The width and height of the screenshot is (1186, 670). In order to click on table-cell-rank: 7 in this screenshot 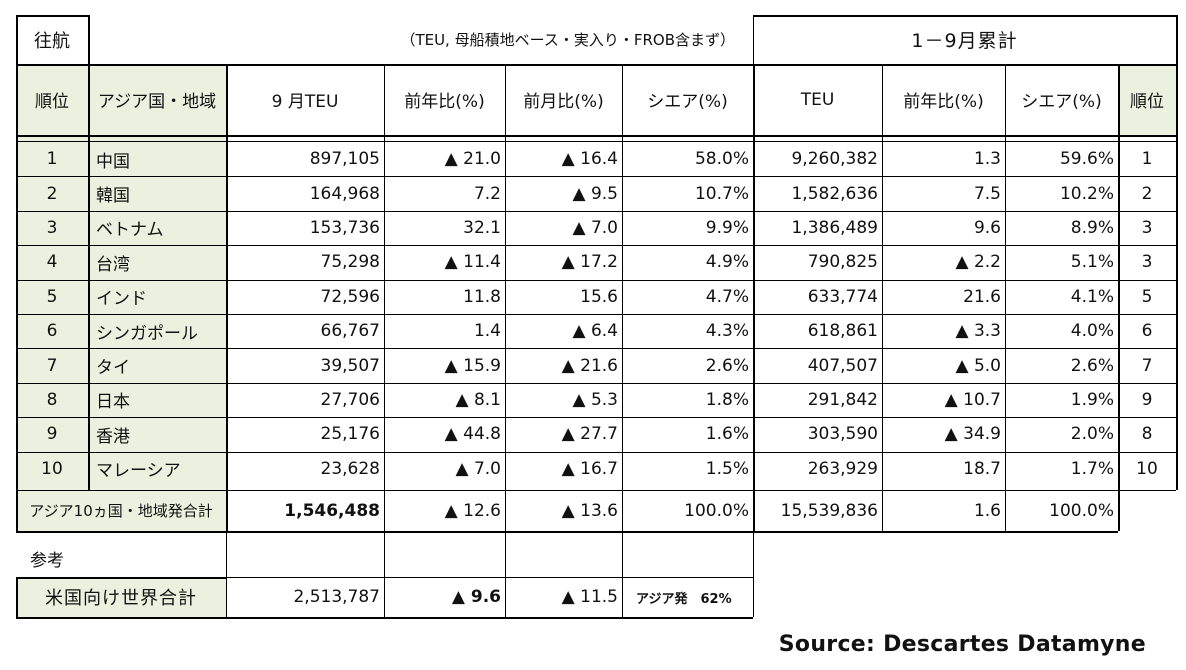, I will do `click(52, 365)`.